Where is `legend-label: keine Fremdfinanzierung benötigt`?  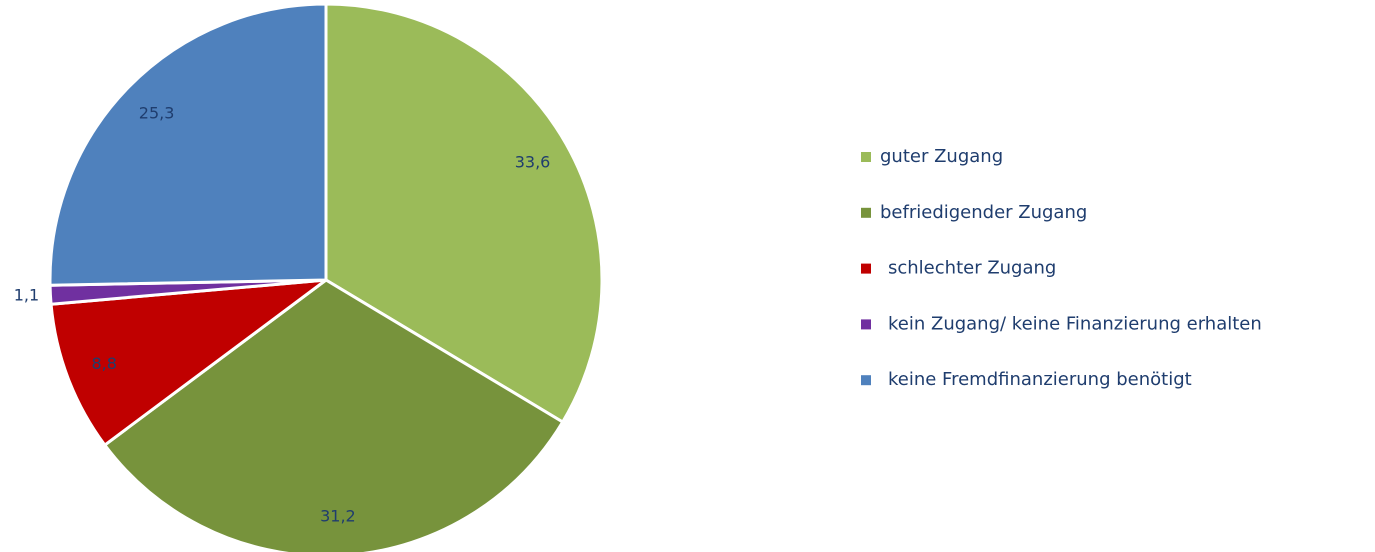
legend-label: keine Fremdfinanzierung benötigt is located at coordinates (1040, 379).